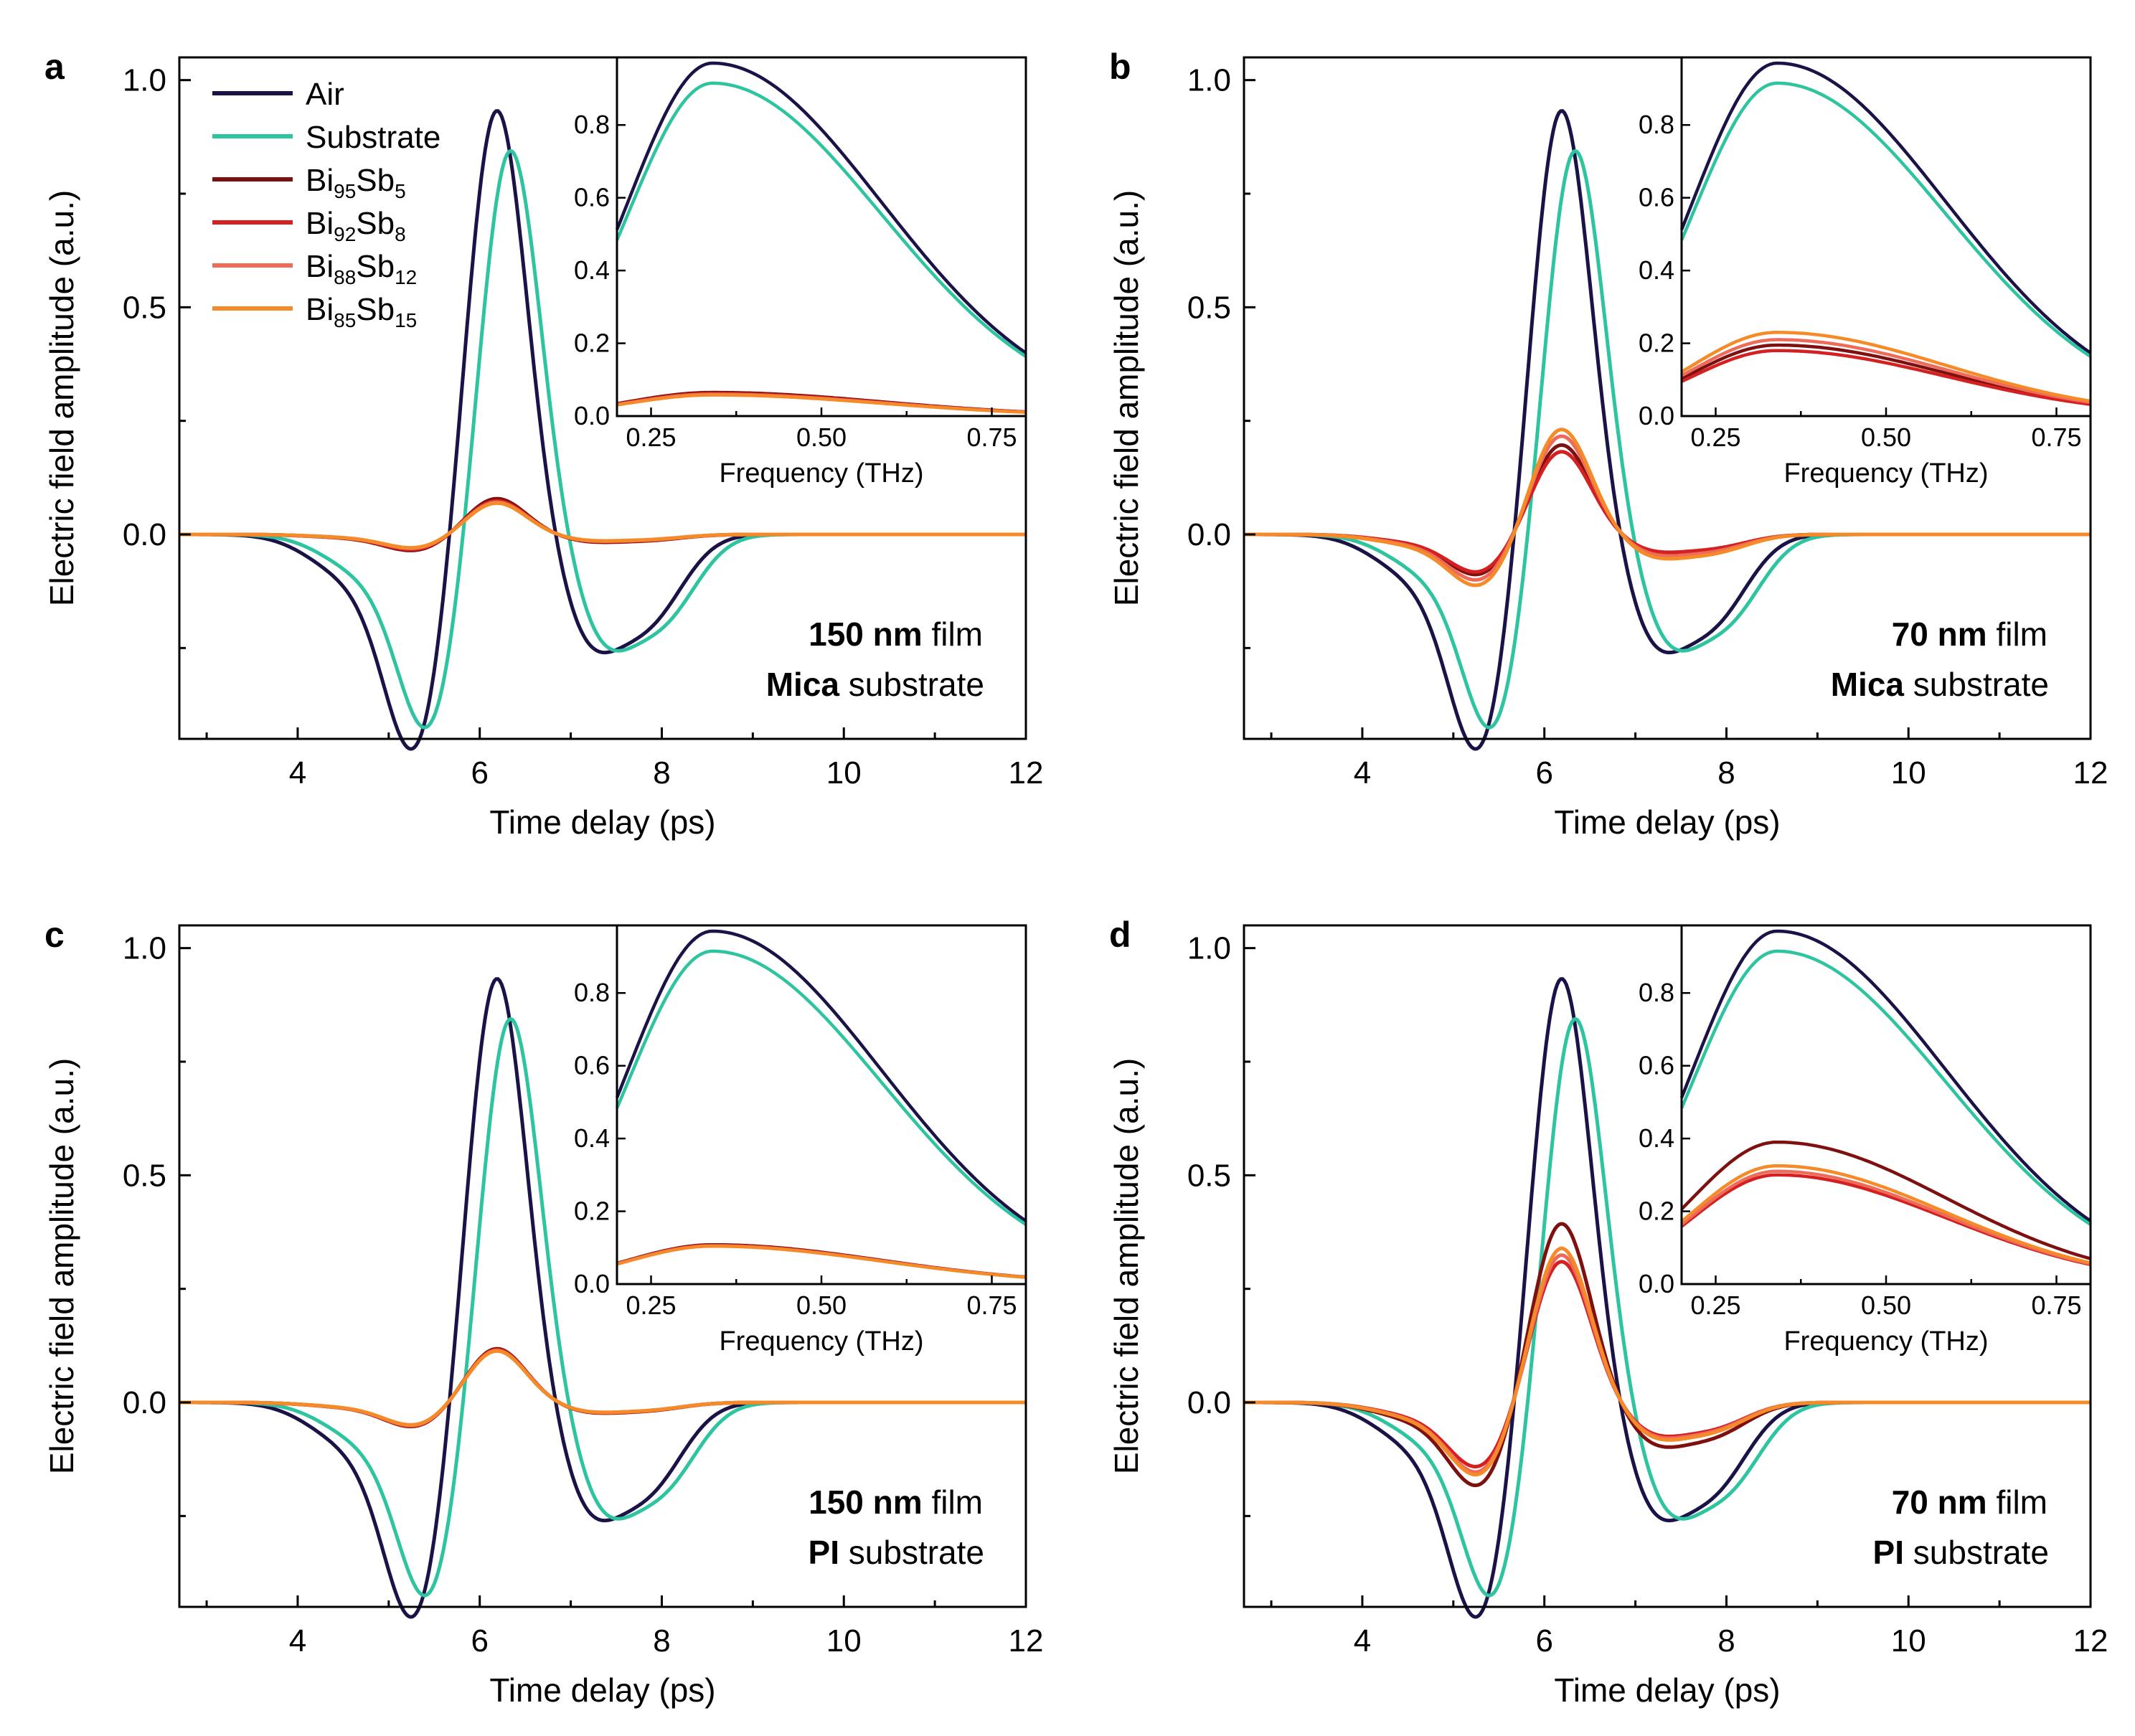 This screenshot has height=1736, width=2135. What do you see at coordinates (866, 634) in the screenshot?
I see `annotation-film-bold: 150 nm` at bounding box center [866, 634].